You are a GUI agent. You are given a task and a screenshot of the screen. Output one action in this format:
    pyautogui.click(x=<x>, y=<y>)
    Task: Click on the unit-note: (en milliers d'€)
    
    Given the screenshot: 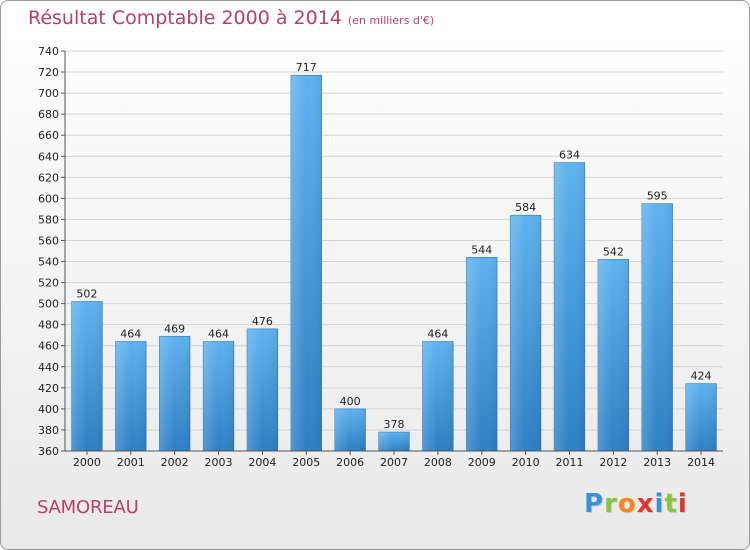 What is the action you would take?
    pyautogui.click(x=391, y=20)
    